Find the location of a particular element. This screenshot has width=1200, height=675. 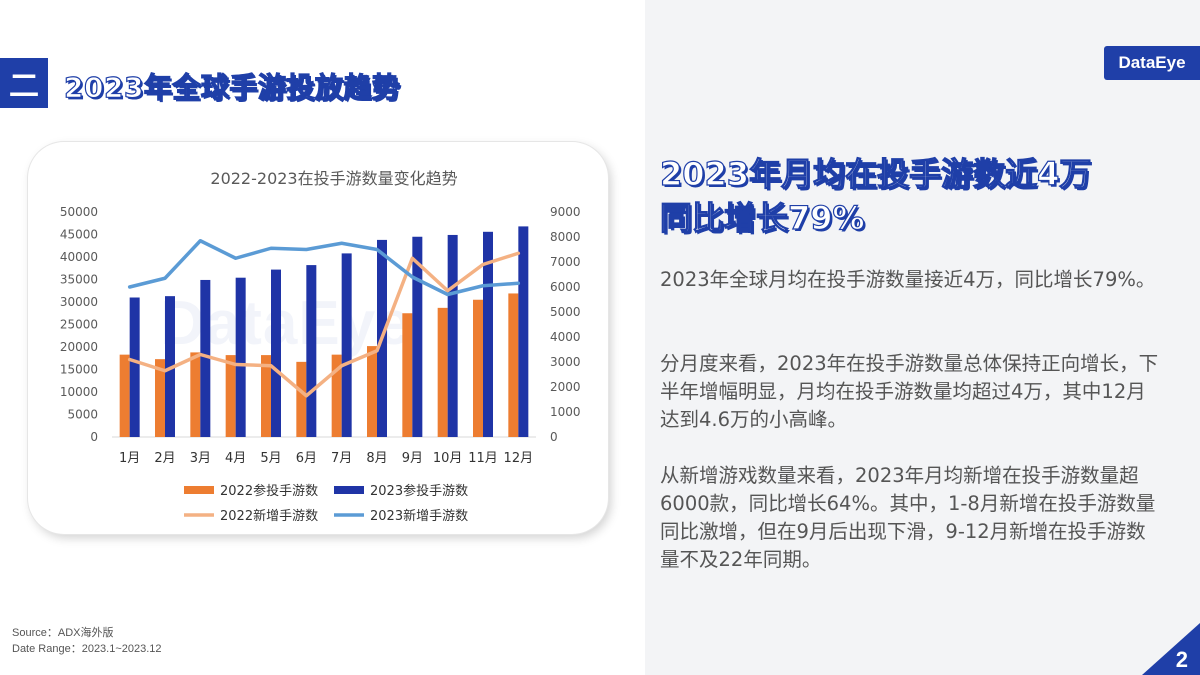

legend-label: 2023新增手游数 is located at coordinates (419, 516).